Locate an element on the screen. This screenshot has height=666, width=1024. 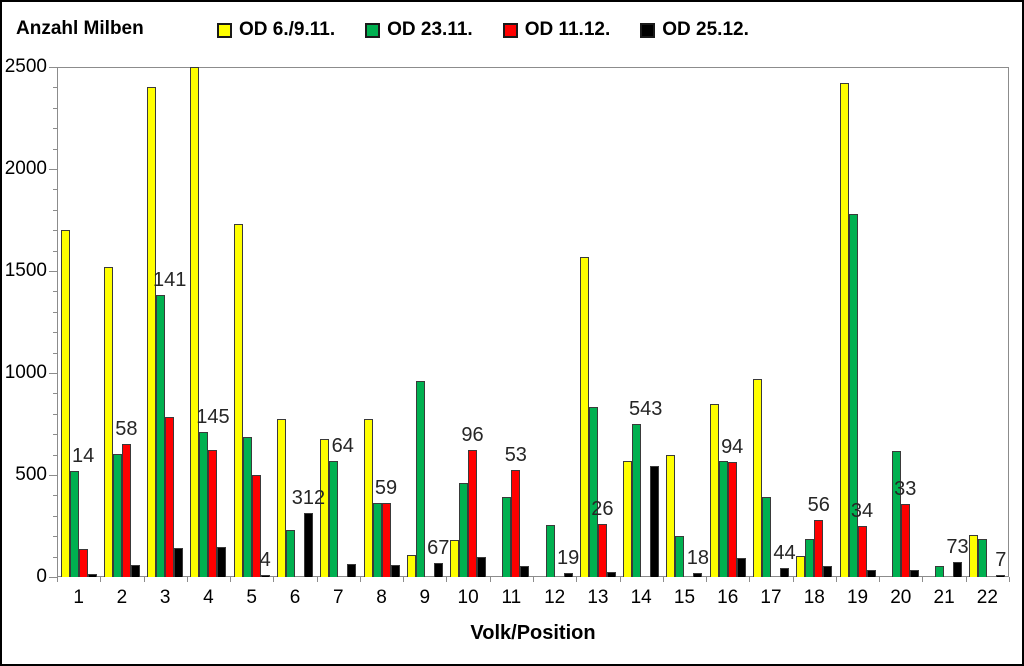
data-label: 96 is located at coordinates (472, 434).